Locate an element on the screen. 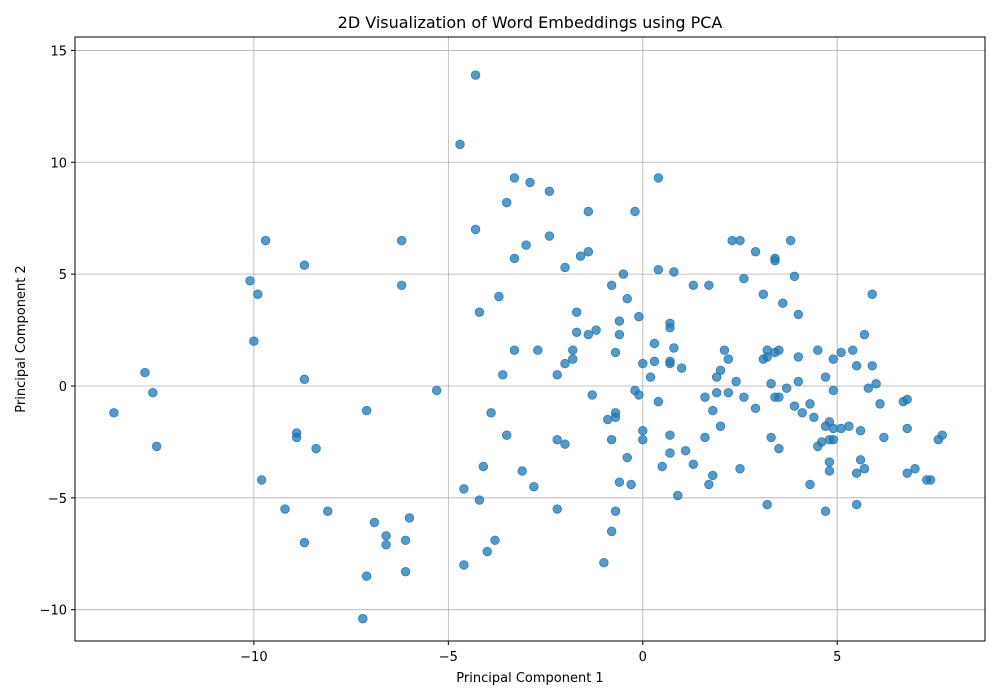 Image resolution: width=1000 pixels, height=700 pixels. y-tick-label: 5 is located at coordinates (63, 275).